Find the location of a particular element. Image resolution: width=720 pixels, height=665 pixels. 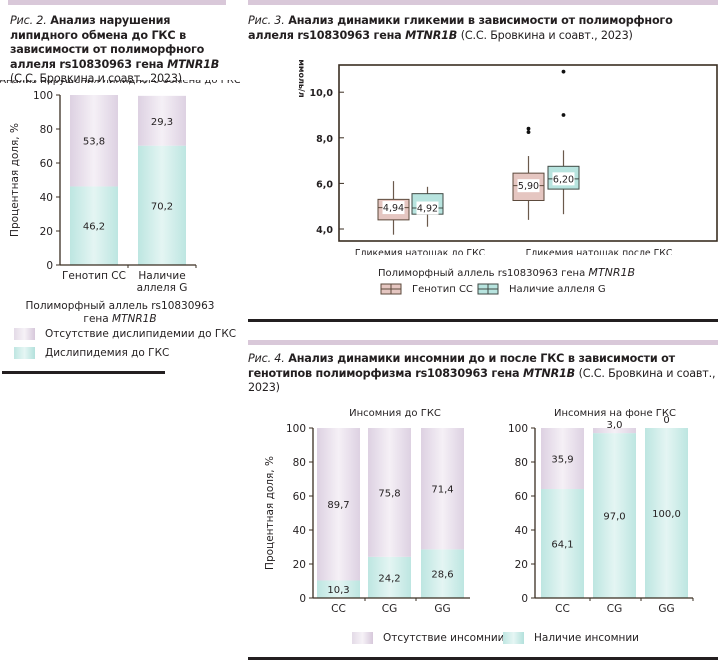

fig3-bottom-rule is located at coordinates (483, 320).